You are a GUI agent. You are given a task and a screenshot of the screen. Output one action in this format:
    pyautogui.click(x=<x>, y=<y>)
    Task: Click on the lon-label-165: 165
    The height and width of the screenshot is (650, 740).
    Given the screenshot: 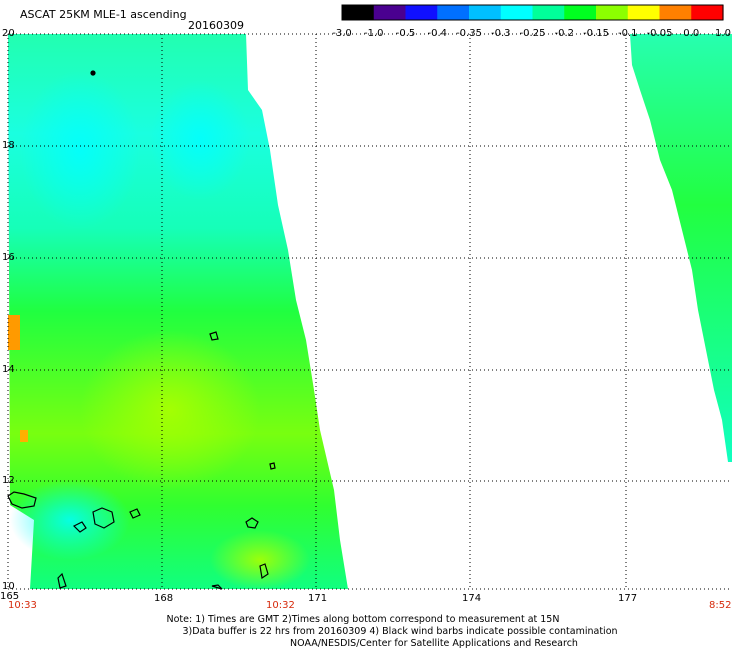 What is the action you would take?
    pyautogui.click(x=10, y=596)
    